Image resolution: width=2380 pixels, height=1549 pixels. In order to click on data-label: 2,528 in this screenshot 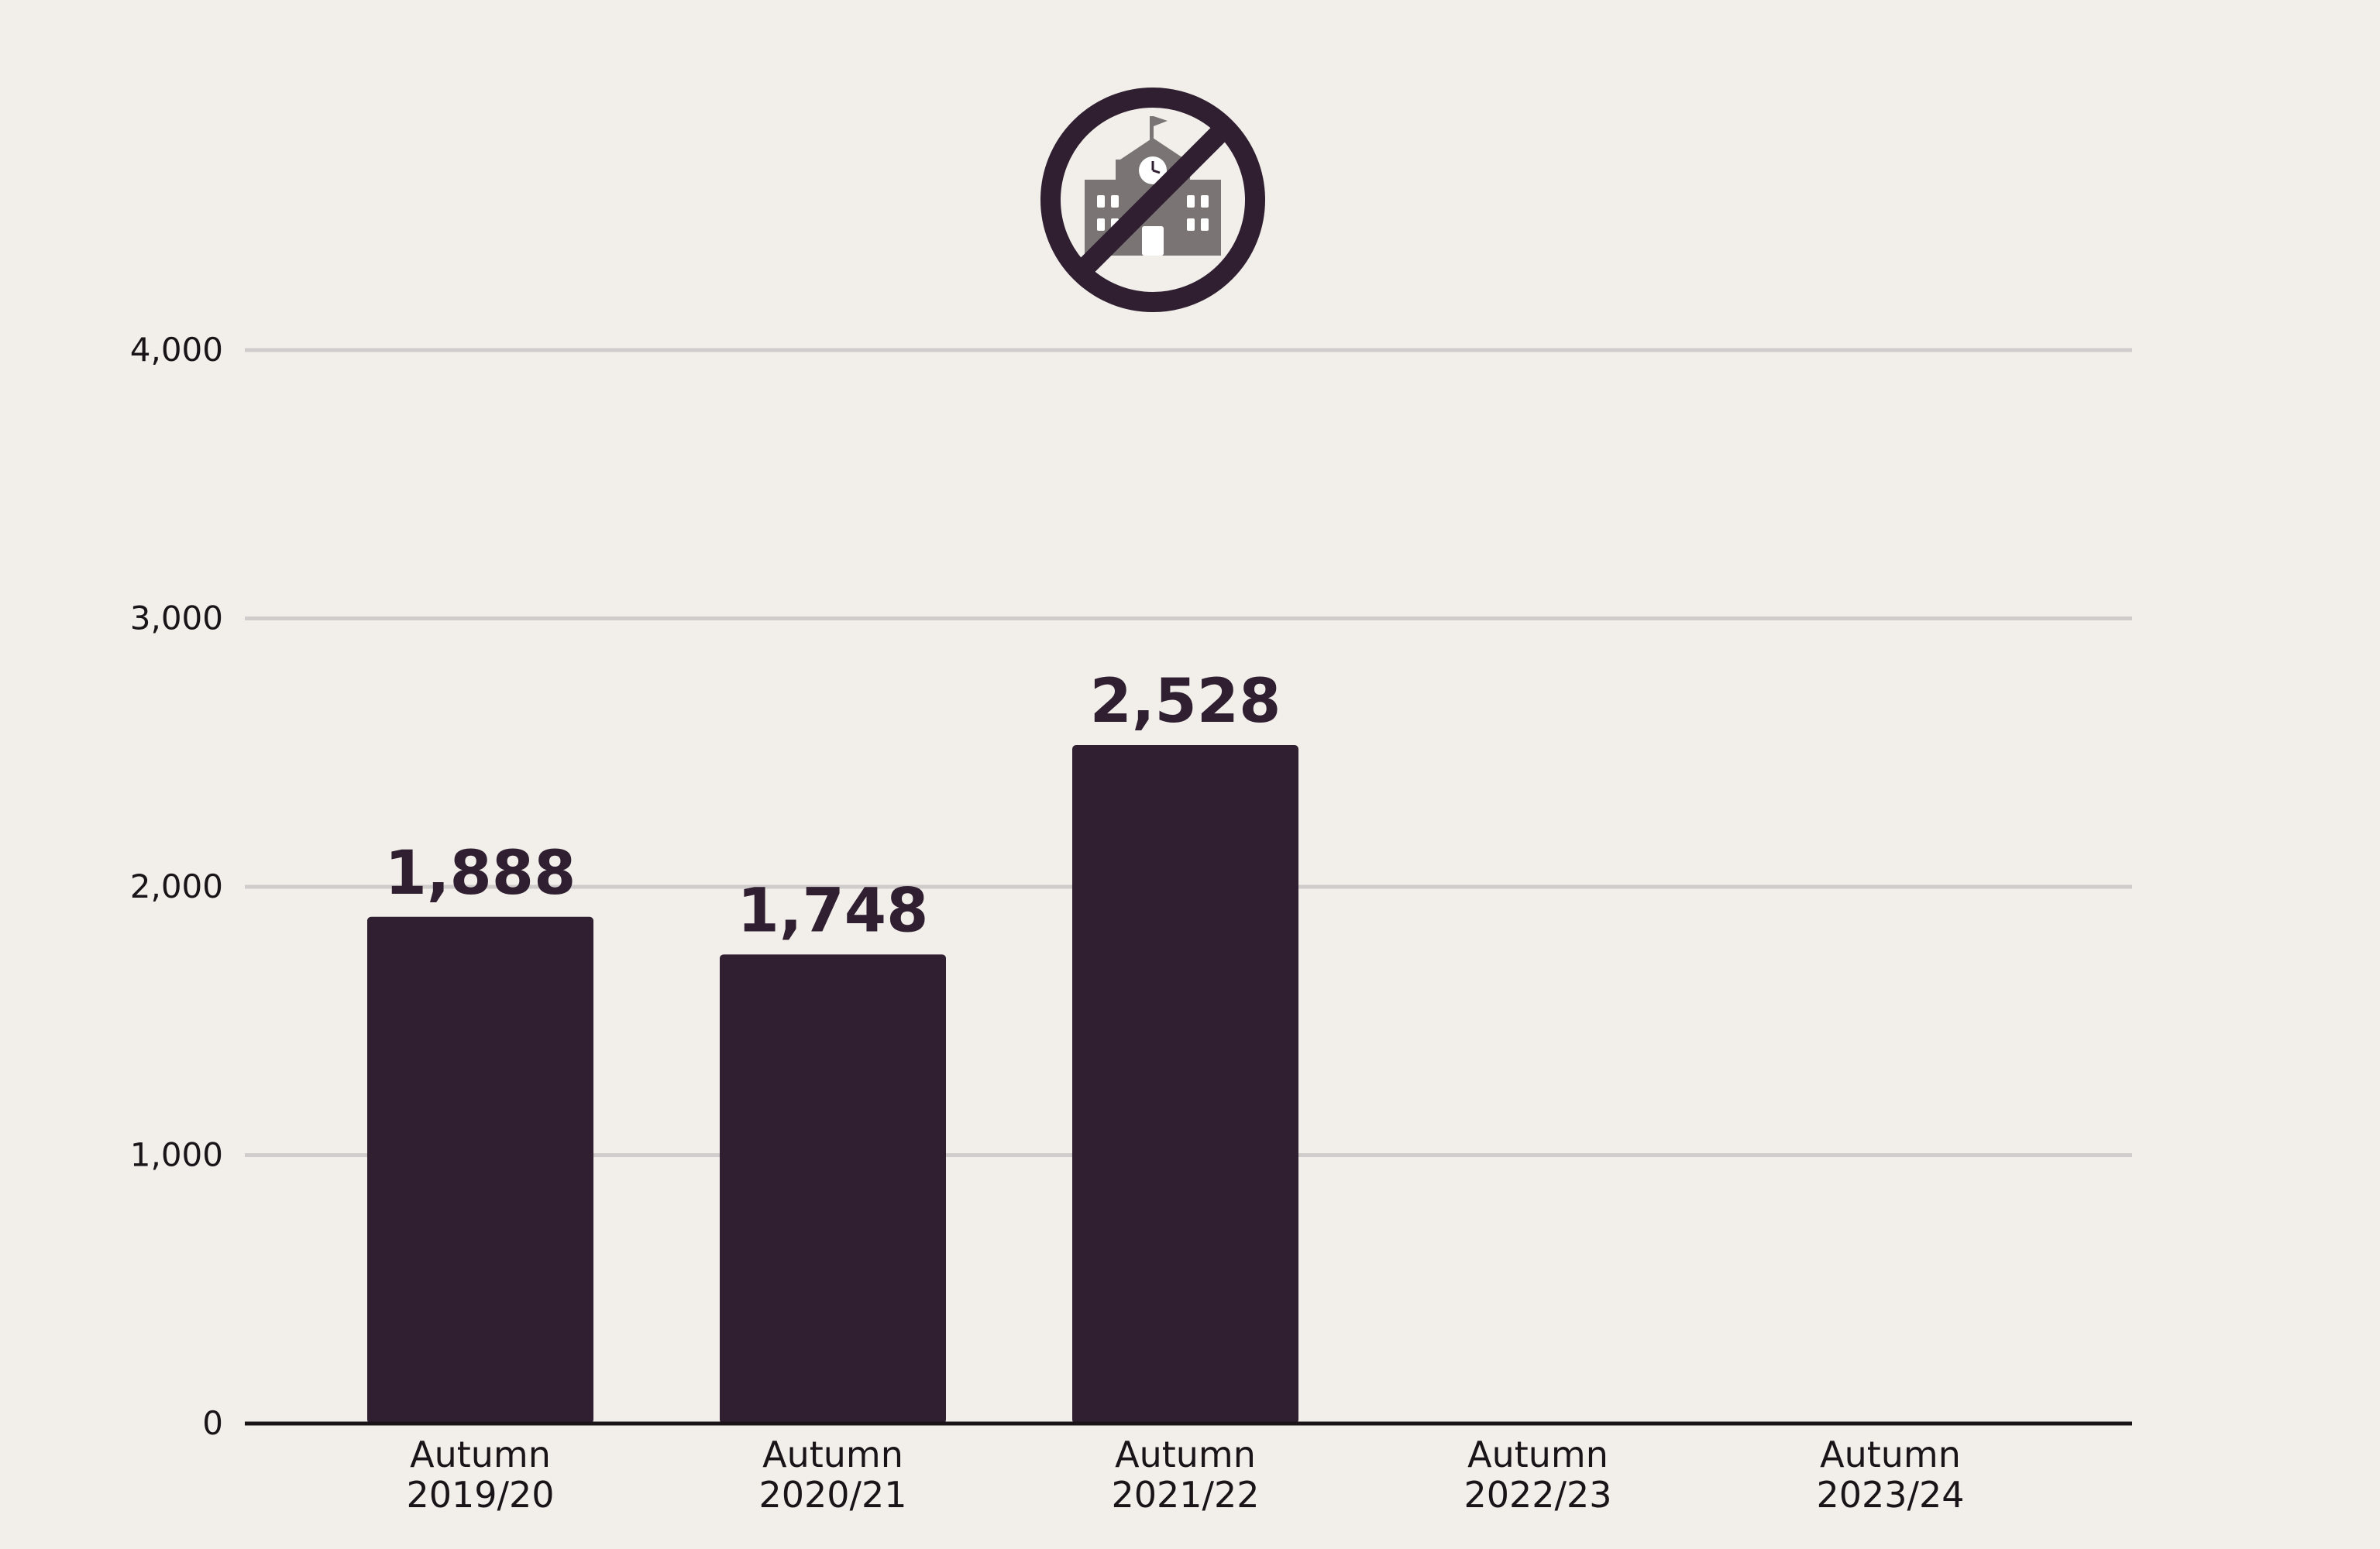, I will do `click(1185, 702)`.